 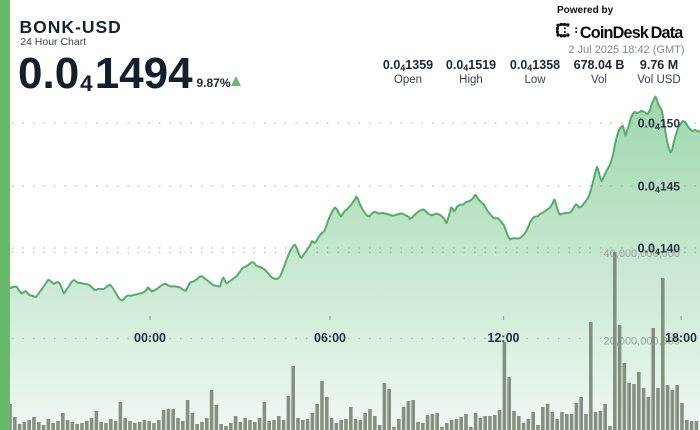 I want to click on svg-text: 0.04150, so click(x=659, y=125).